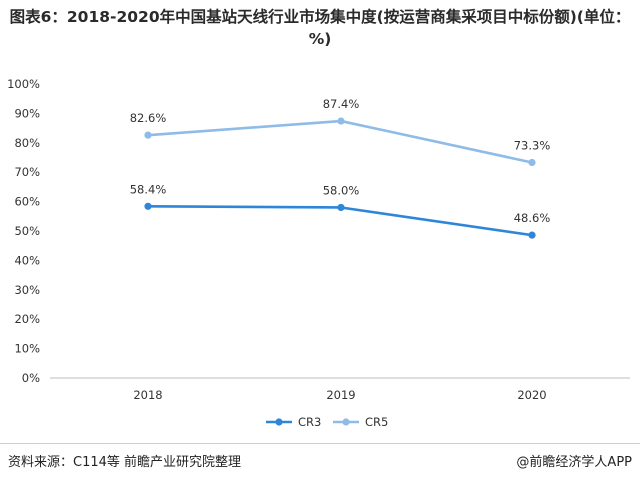  What do you see at coordinates (327, 422) in the screenshot?
I see `legend: CR3 CR5` at bounding box center [327, 422].